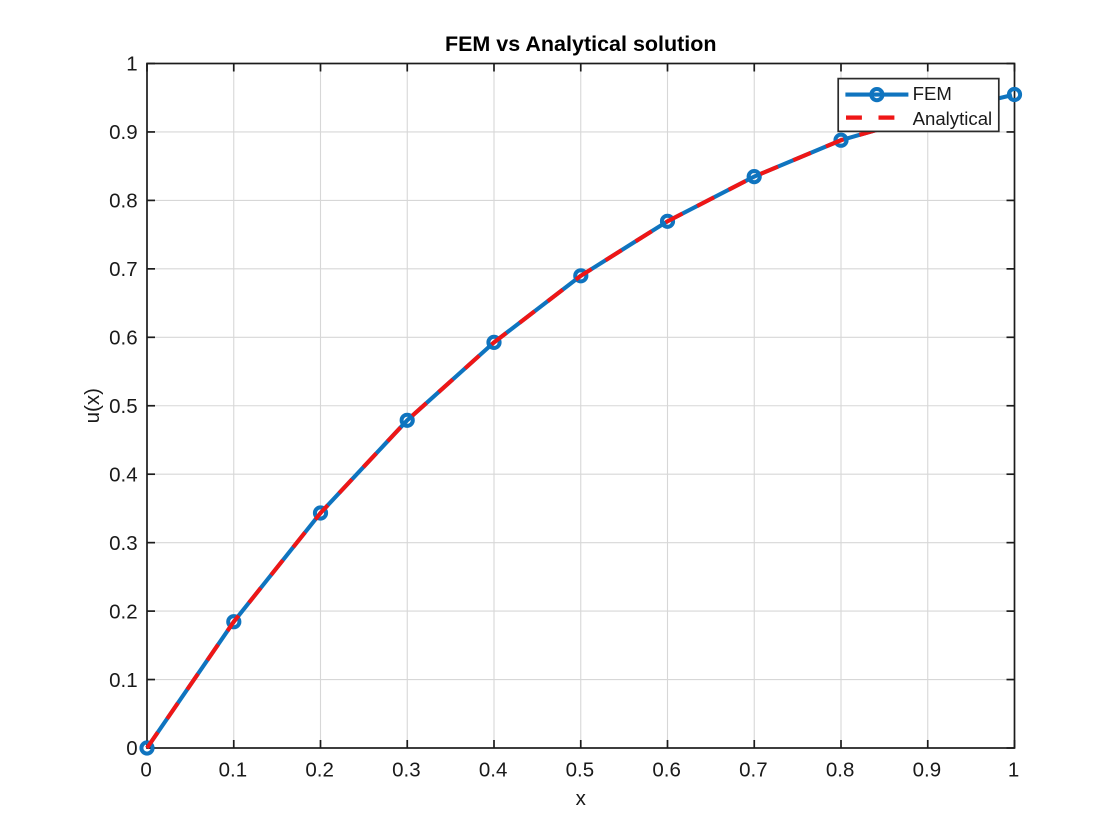  What do you see at coordinates (932, 93) in the screenshot?
I see `svg-text: FEM` at bounding box center [932, 93].